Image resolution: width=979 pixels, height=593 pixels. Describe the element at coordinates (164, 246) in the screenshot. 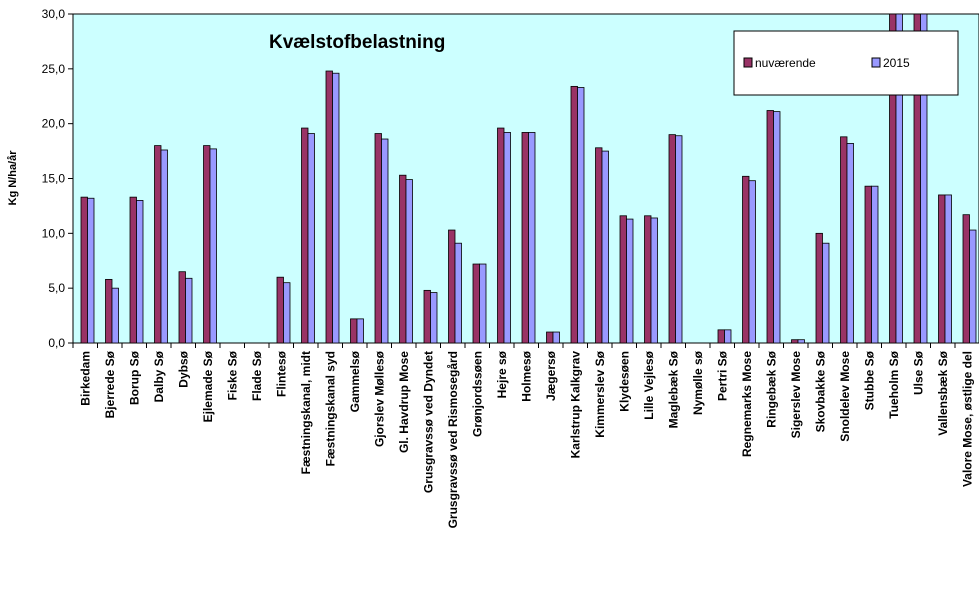

I see `bar-2015-dalby-s` at that location.